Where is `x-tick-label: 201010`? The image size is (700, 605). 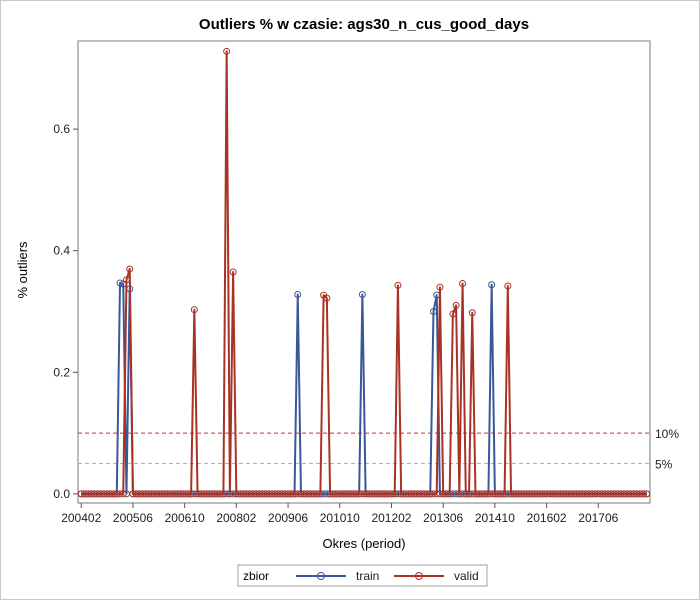 x-tick-label: 201010 is located at coordinates (340, 518).